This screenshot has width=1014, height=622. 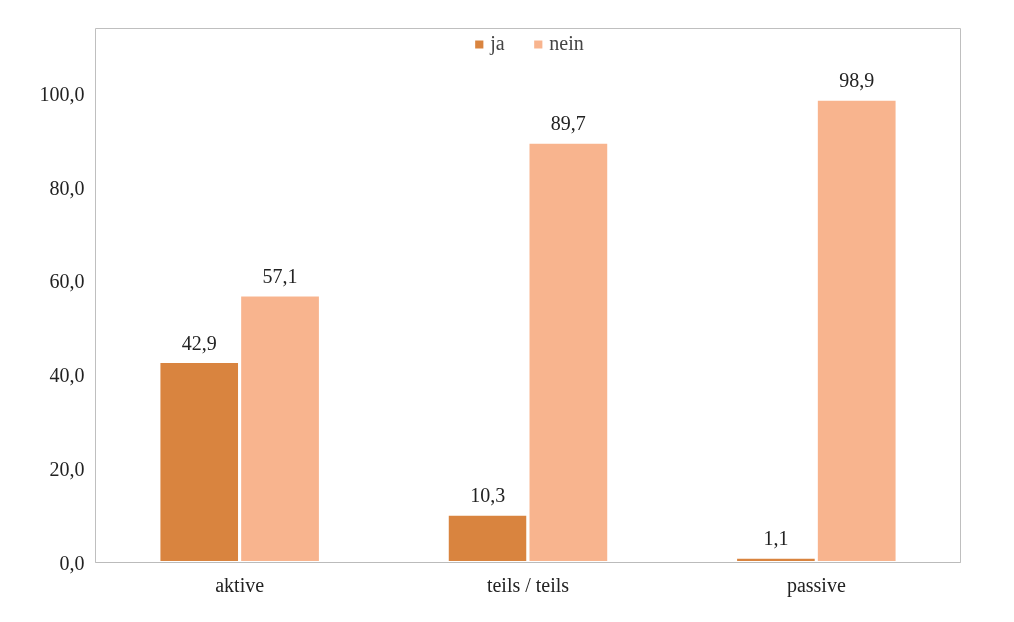 What do you see at coordinates (62, 94) in the screenshot?
I see `y-tick-label: 100,0` at bounding box center [62, 94].